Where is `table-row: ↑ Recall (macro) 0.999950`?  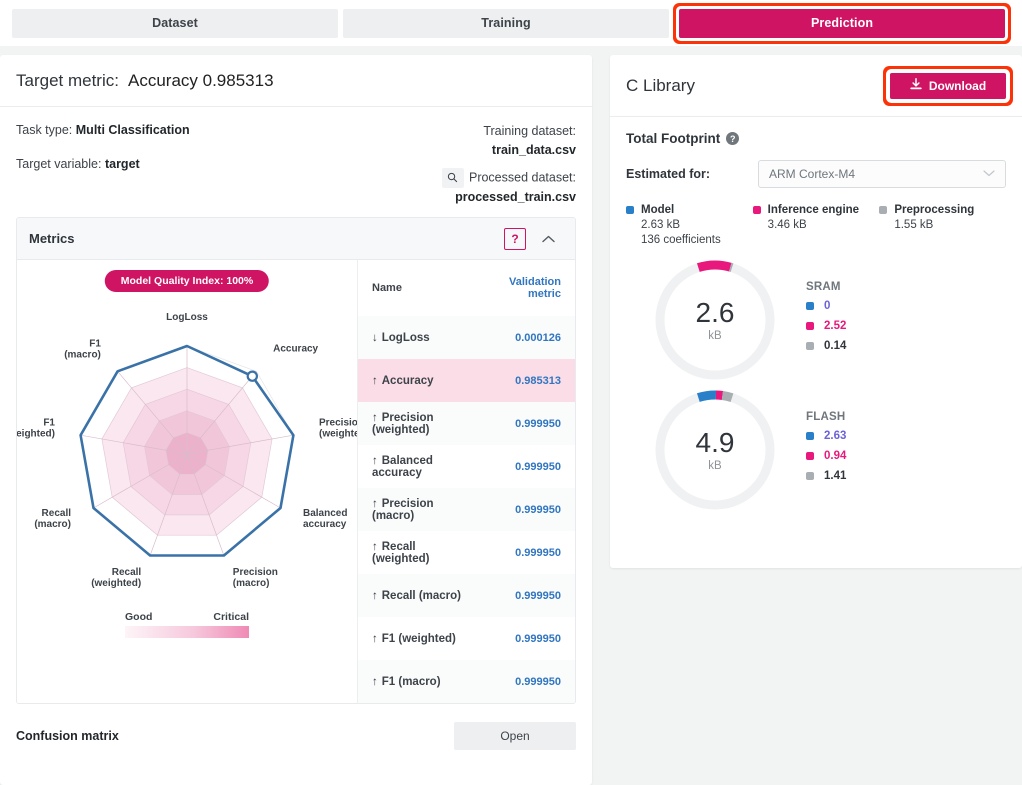 table-row: ↑ Recall (macro) 0.999950 is located at coordinates (466, 595).